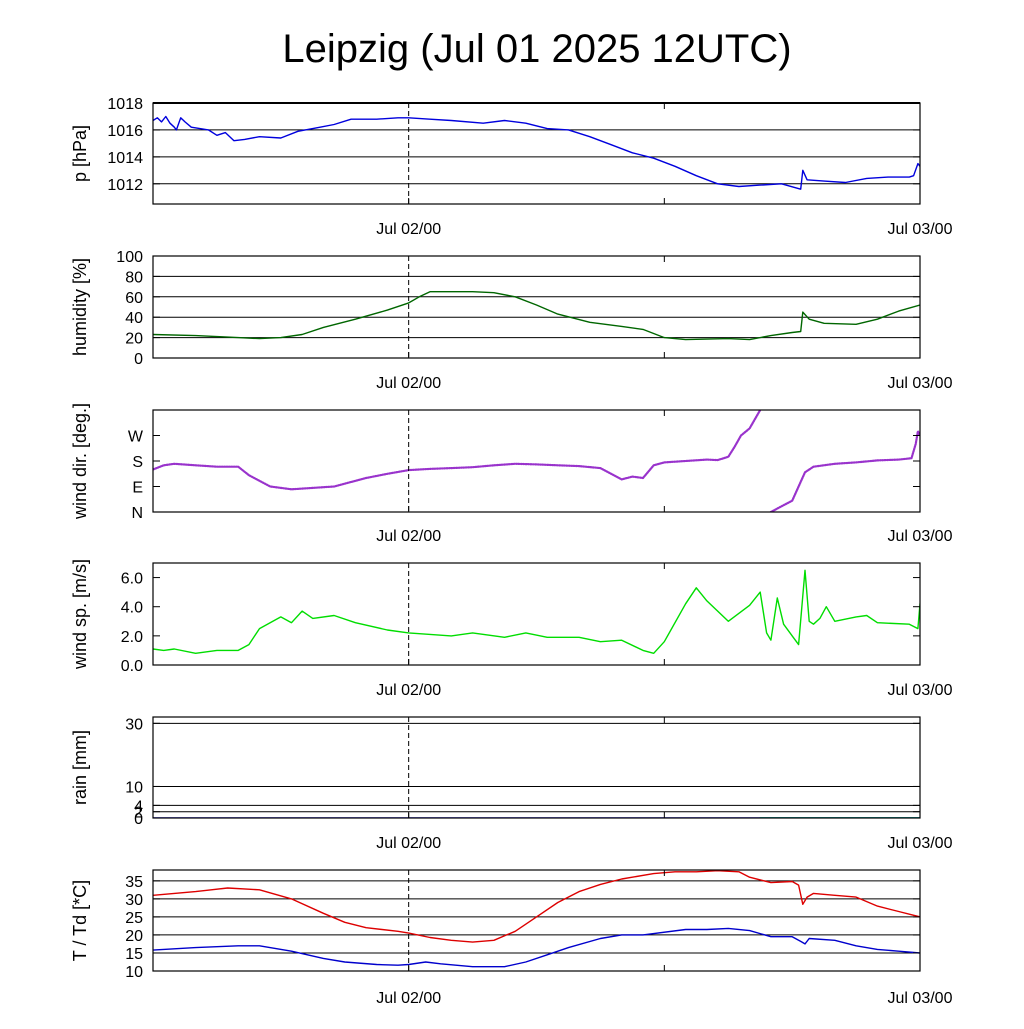 The height and width of the screenshot is (1029, 1024). I want to click on wind_direction-y-tick-label: S, so click(137, 462).